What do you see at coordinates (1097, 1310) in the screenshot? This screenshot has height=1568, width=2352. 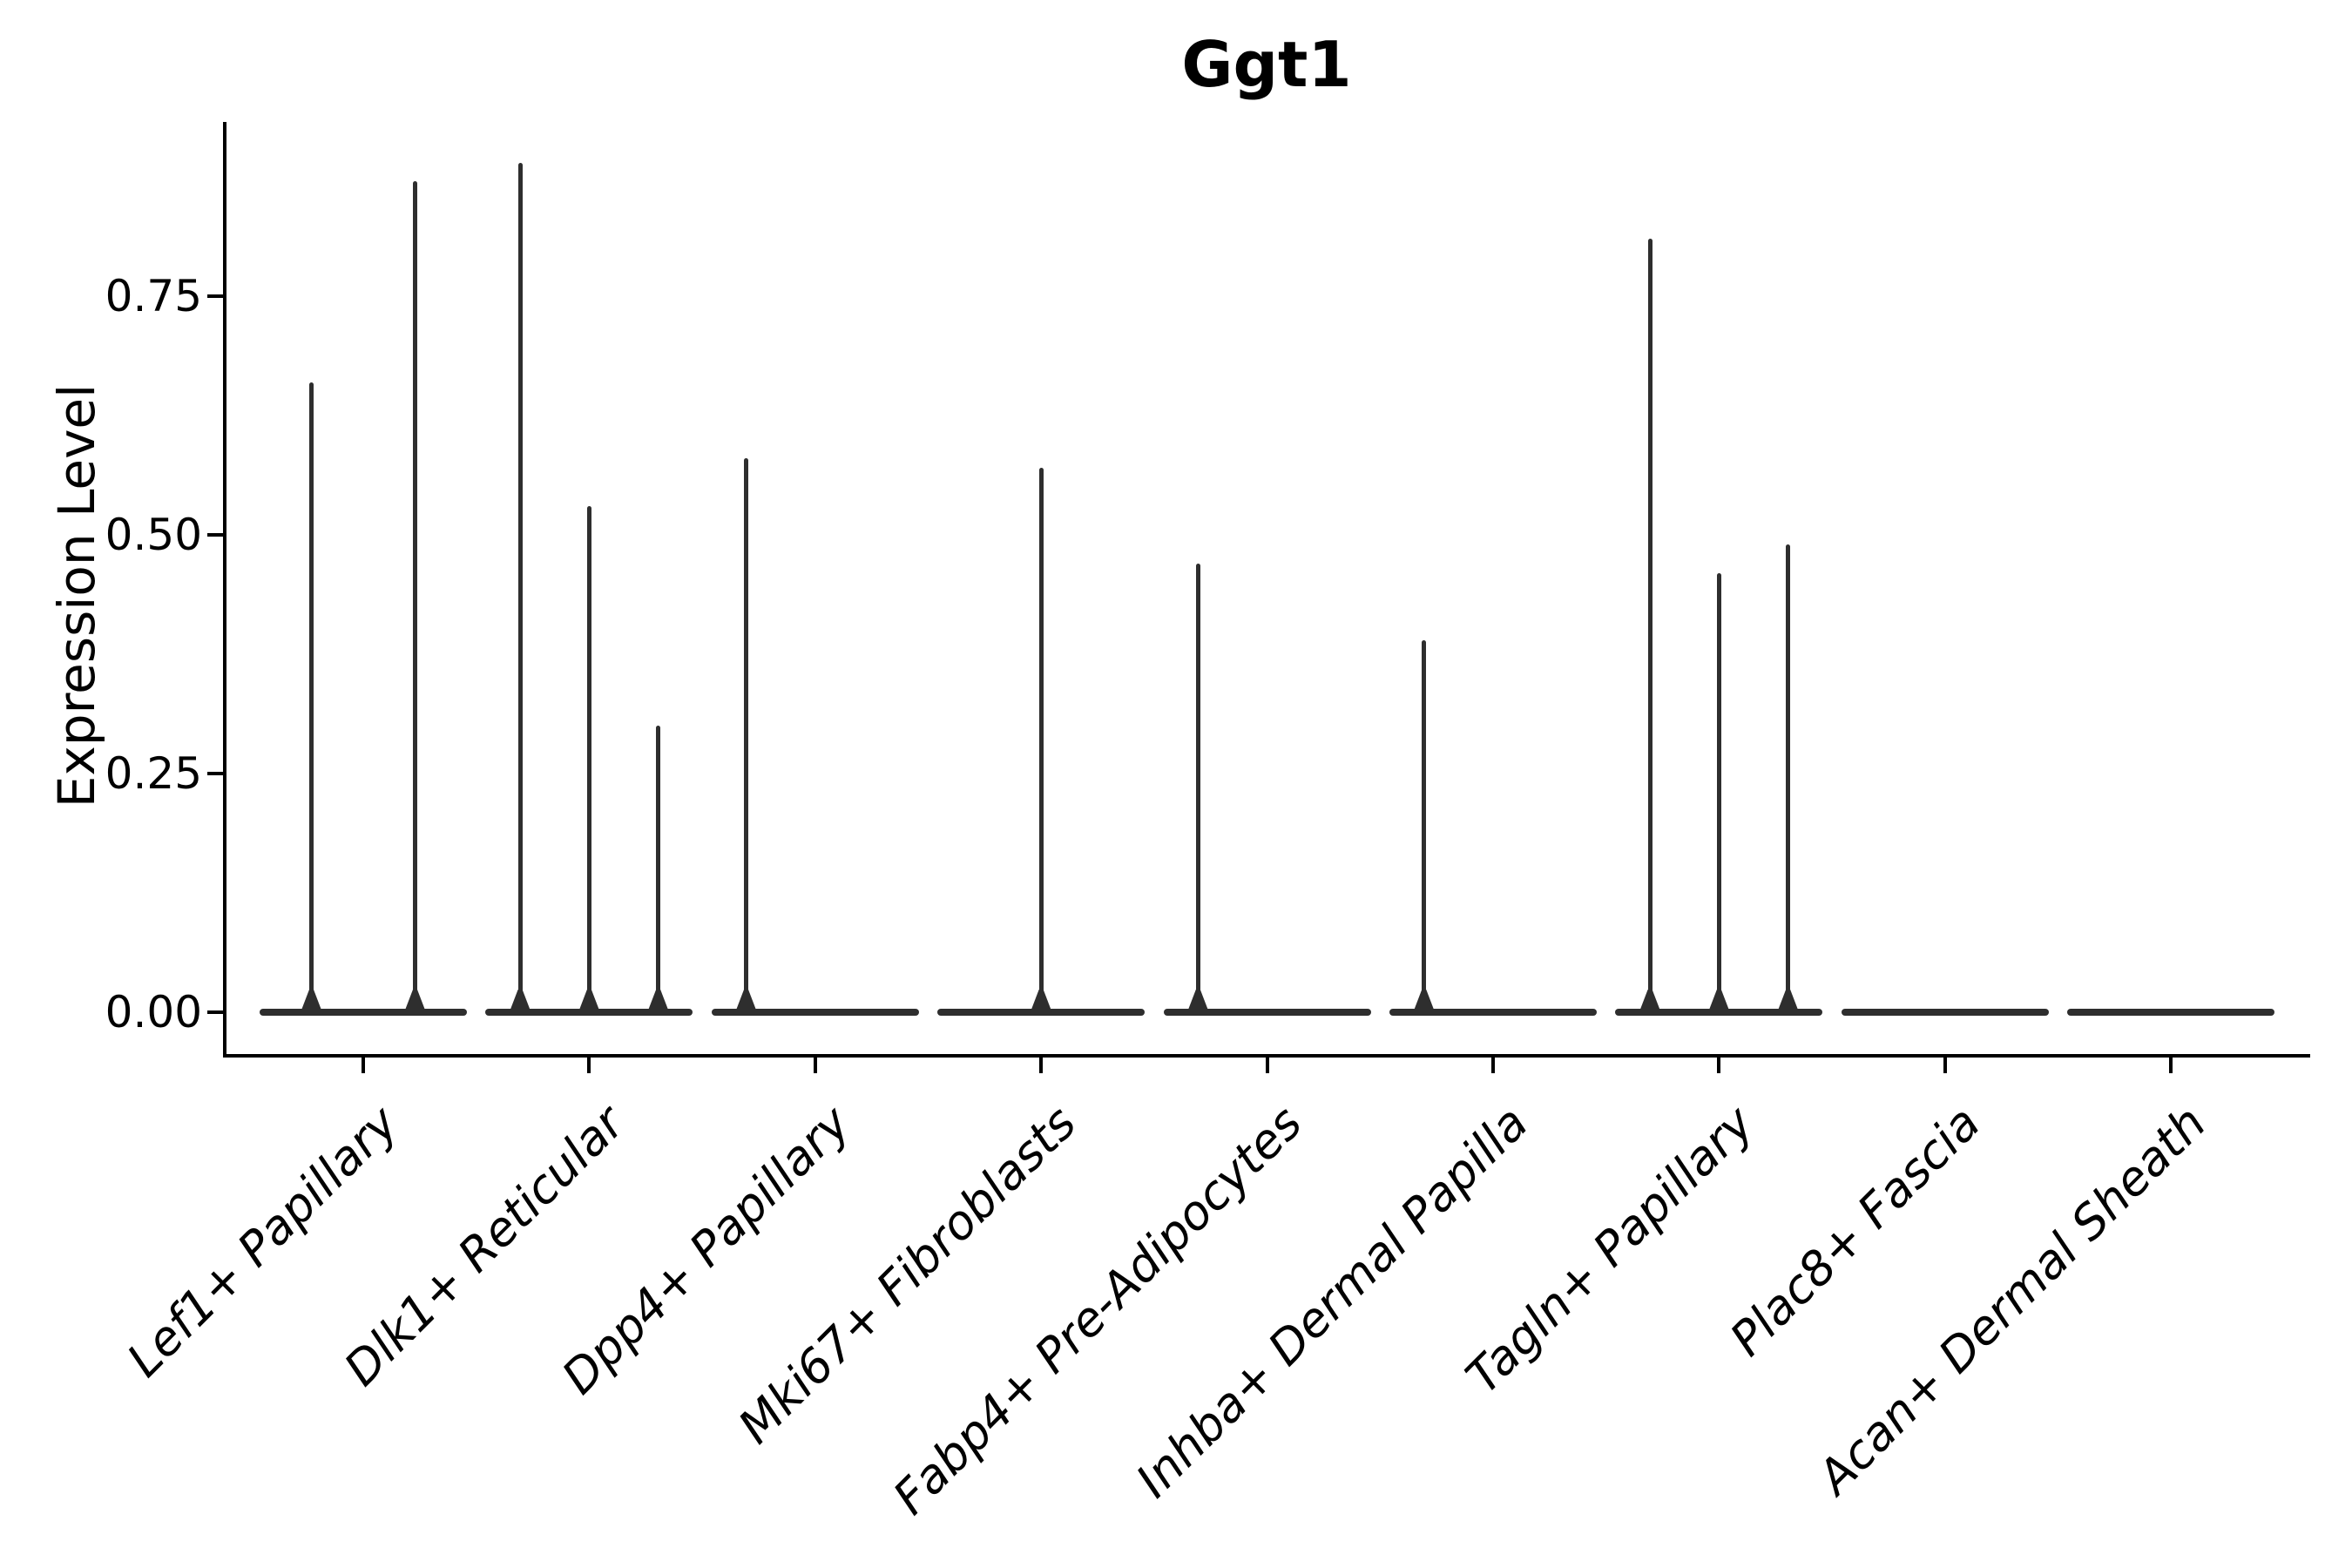 I see `x-tick-label: Fabp4+ Pre-Adipocytes` at bounding box center [1097, 1310].